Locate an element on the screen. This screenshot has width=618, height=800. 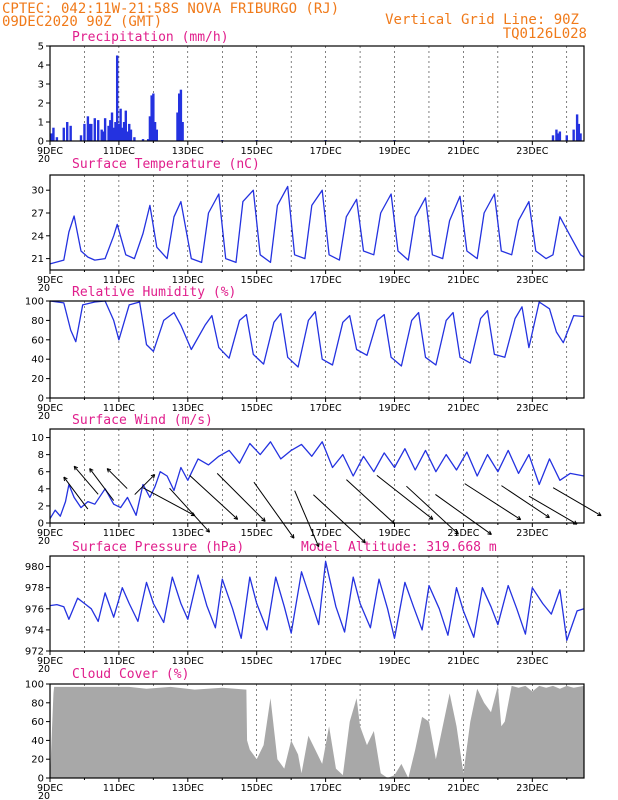
wind-ytick-label: 2 is located at coordinates (41, 506).